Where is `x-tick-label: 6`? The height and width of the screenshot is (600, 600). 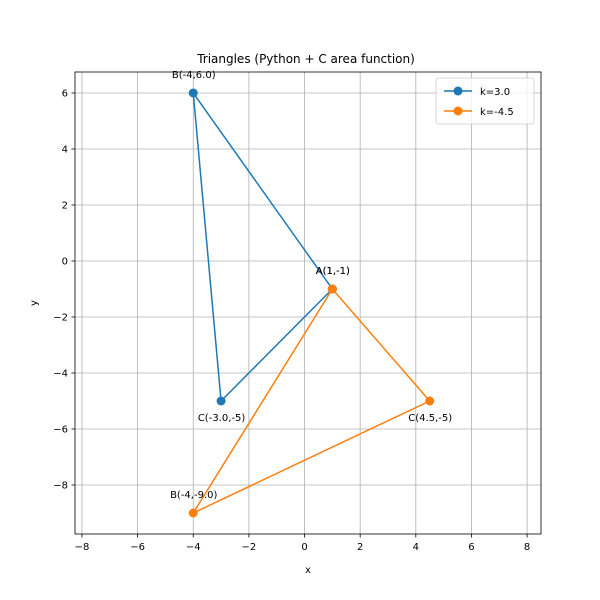 x-tick-label: 6 is located at coordinates (471, 547).